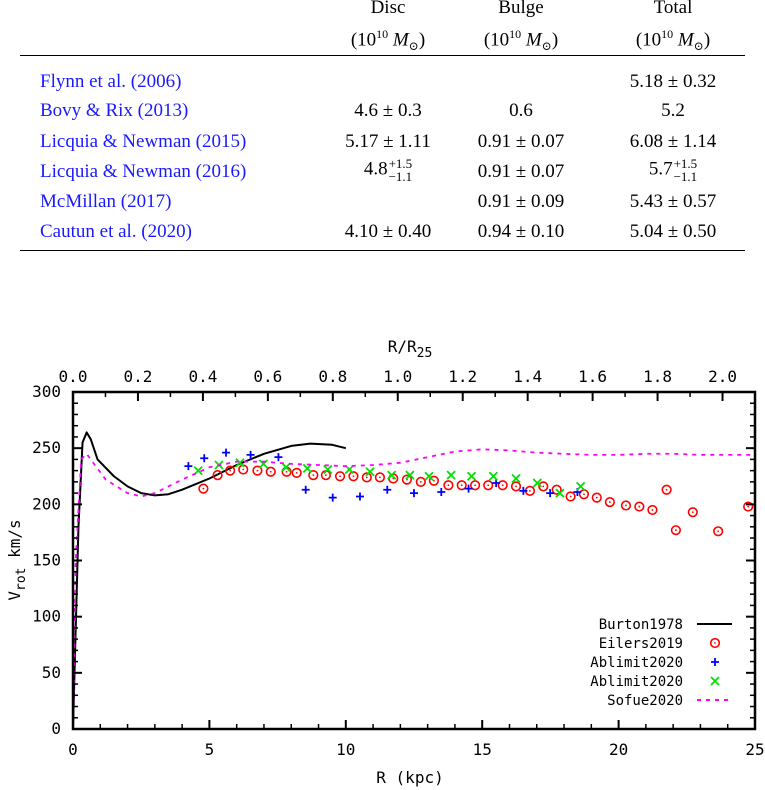 The image size is (765, 790). What do you see at coordinates (46, 616) in the screenshot?
I see `y-tick-label: 100` at bounding box center [46, 616].